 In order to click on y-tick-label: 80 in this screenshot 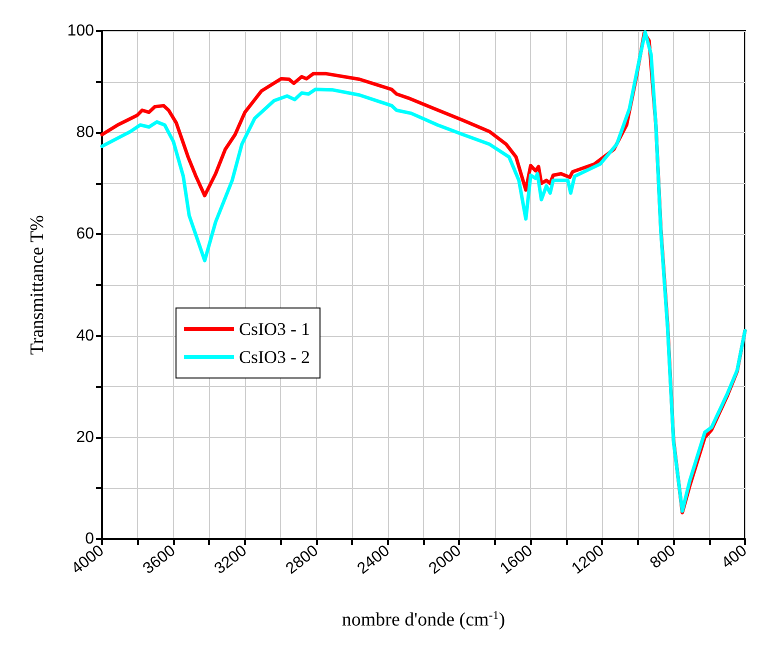, I will do `click(85, 133)`.